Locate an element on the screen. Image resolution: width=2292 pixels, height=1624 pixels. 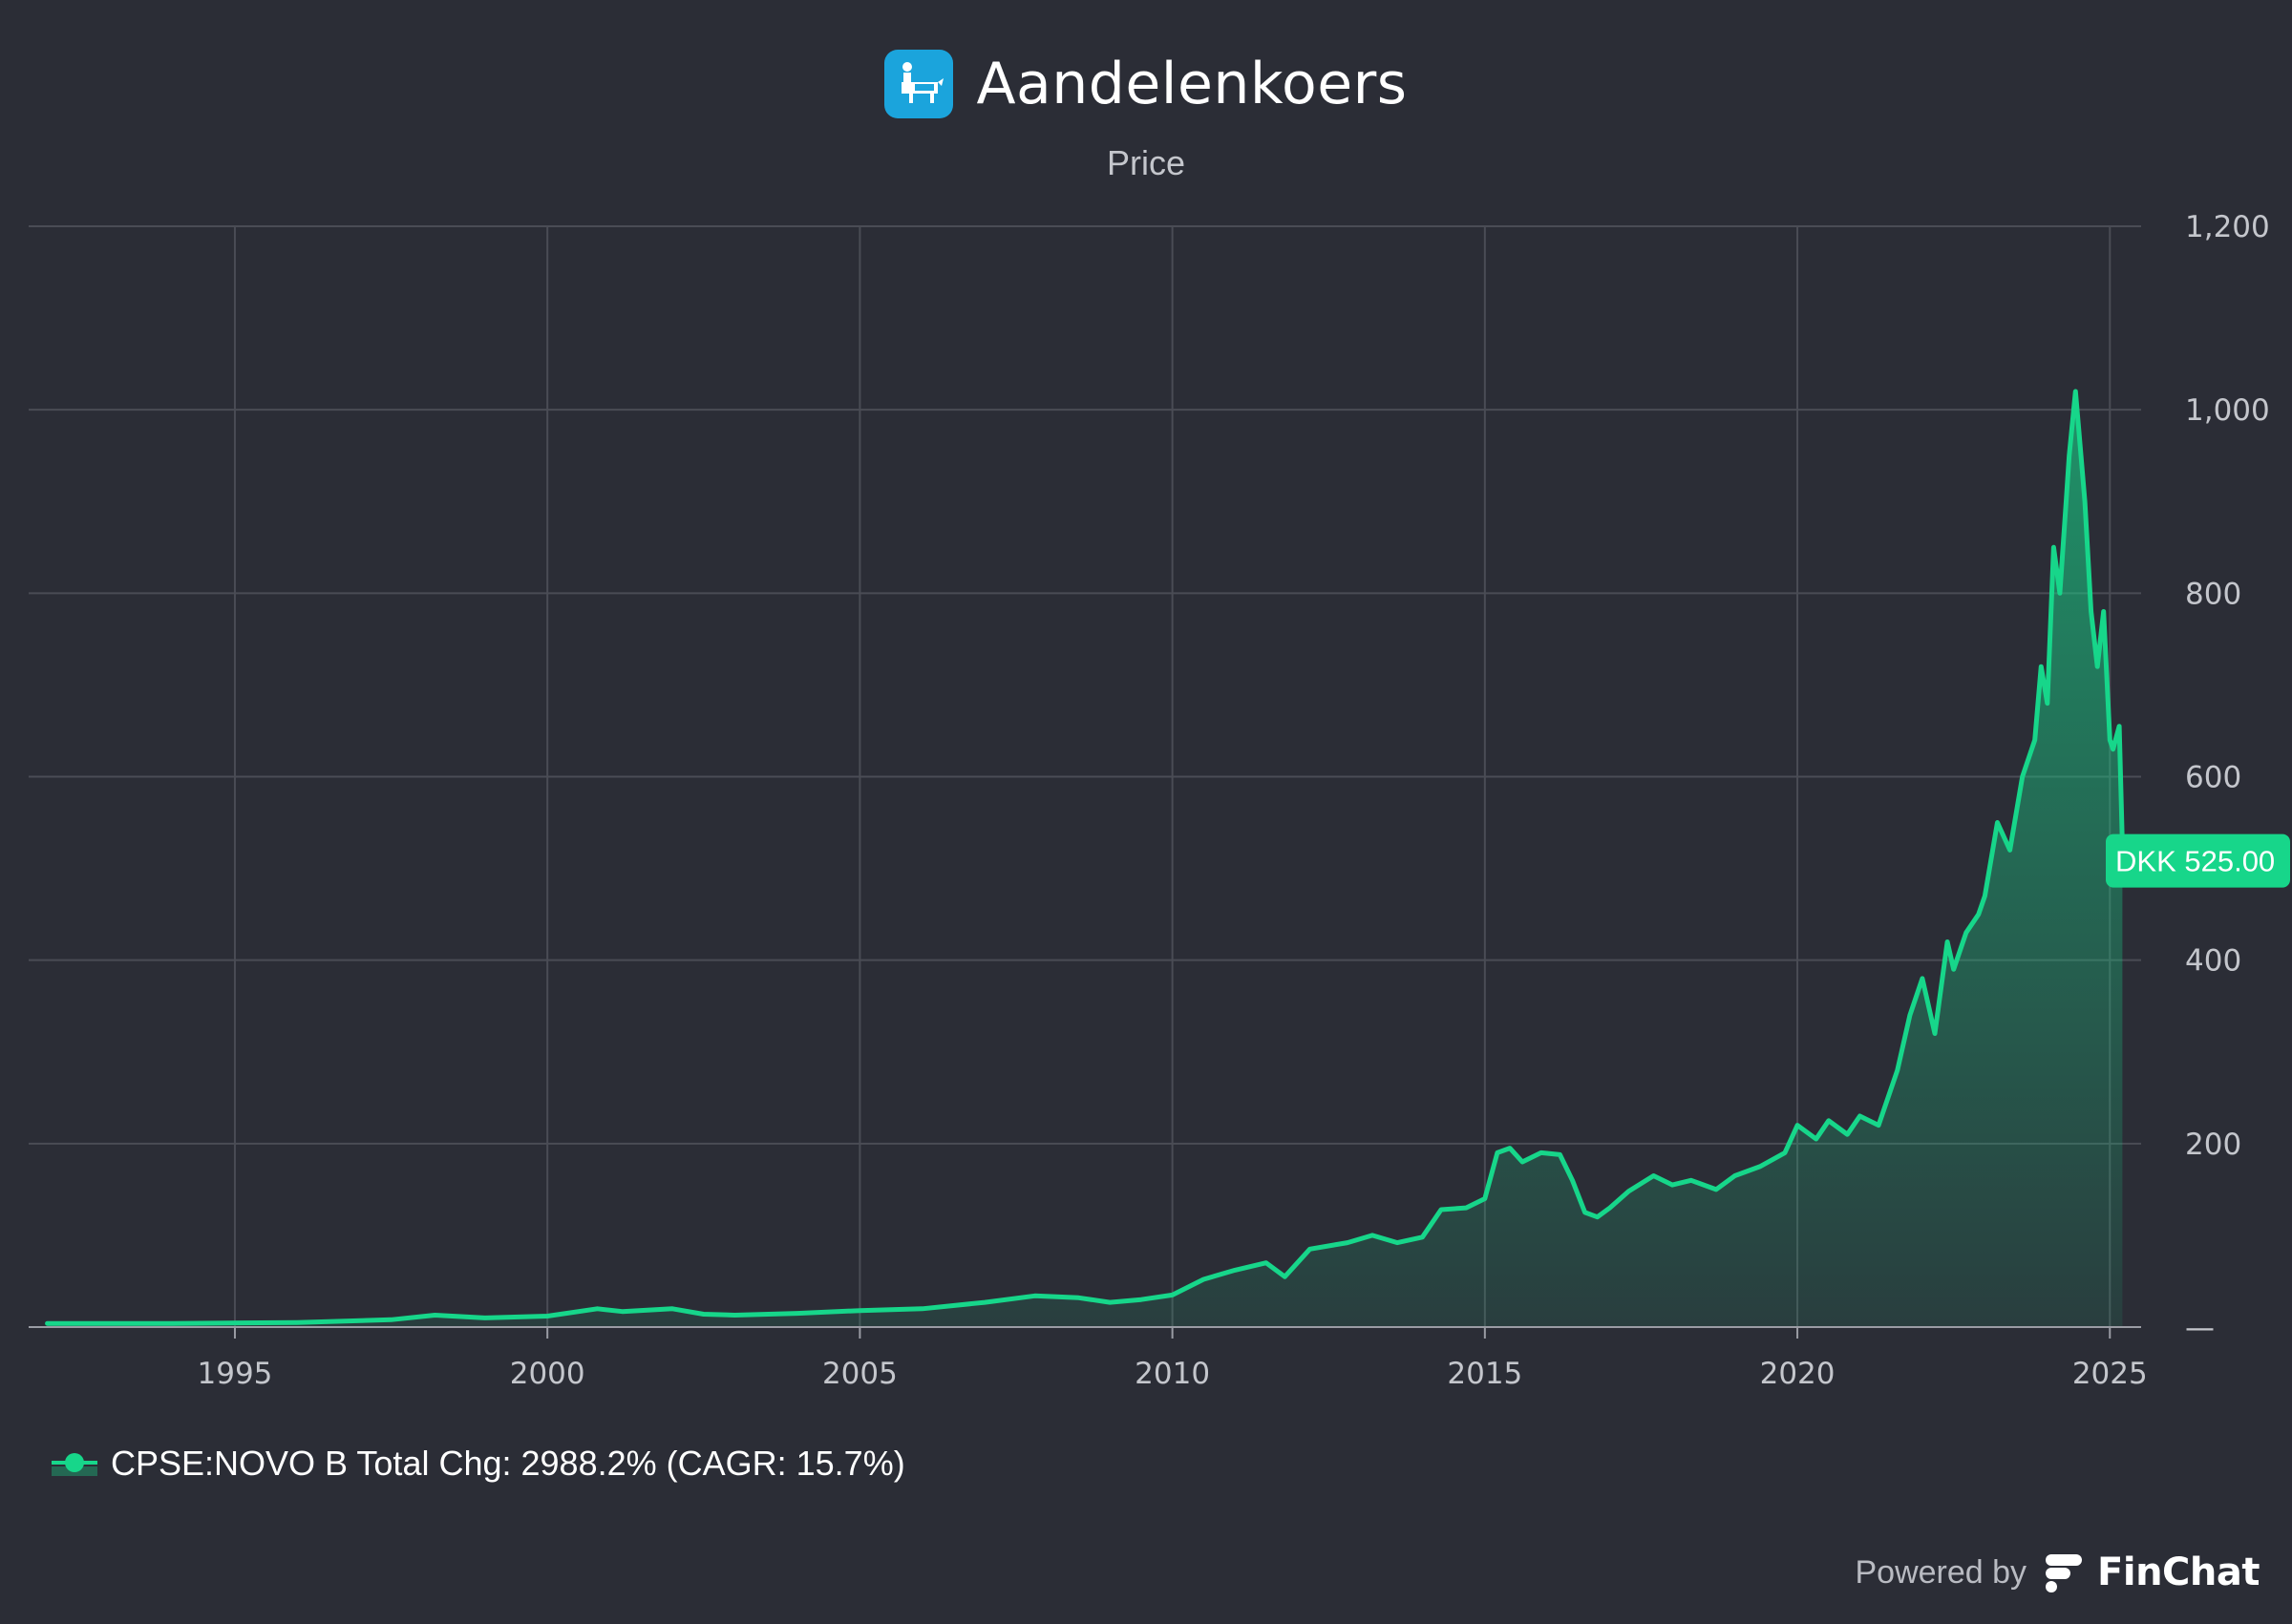
x-tick-label: 2005 is located at coordinates (860, 1374).